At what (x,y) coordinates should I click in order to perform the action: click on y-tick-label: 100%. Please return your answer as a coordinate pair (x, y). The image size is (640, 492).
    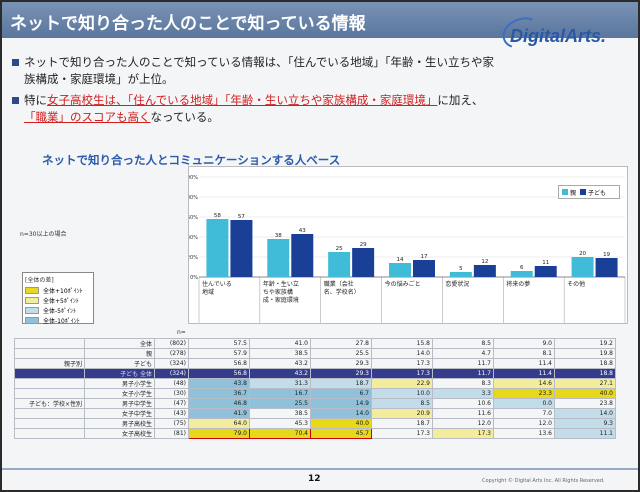
    Looking at the image, I should click on (193, 178).